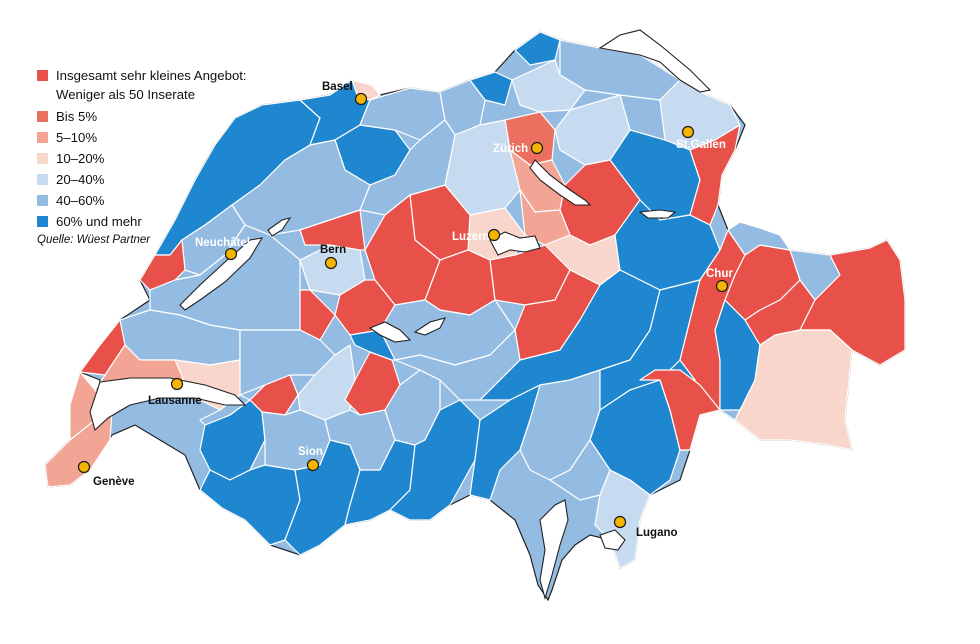  What do you see at coordinates (337, 87) in the screenshot?
I see `city-label: Basel` at bounding box center [337, 87].